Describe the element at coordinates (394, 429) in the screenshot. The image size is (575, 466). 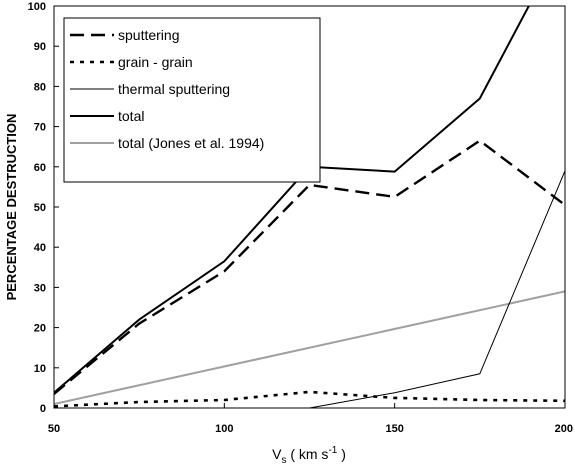
I see `x-tick-label: 150` at that location.